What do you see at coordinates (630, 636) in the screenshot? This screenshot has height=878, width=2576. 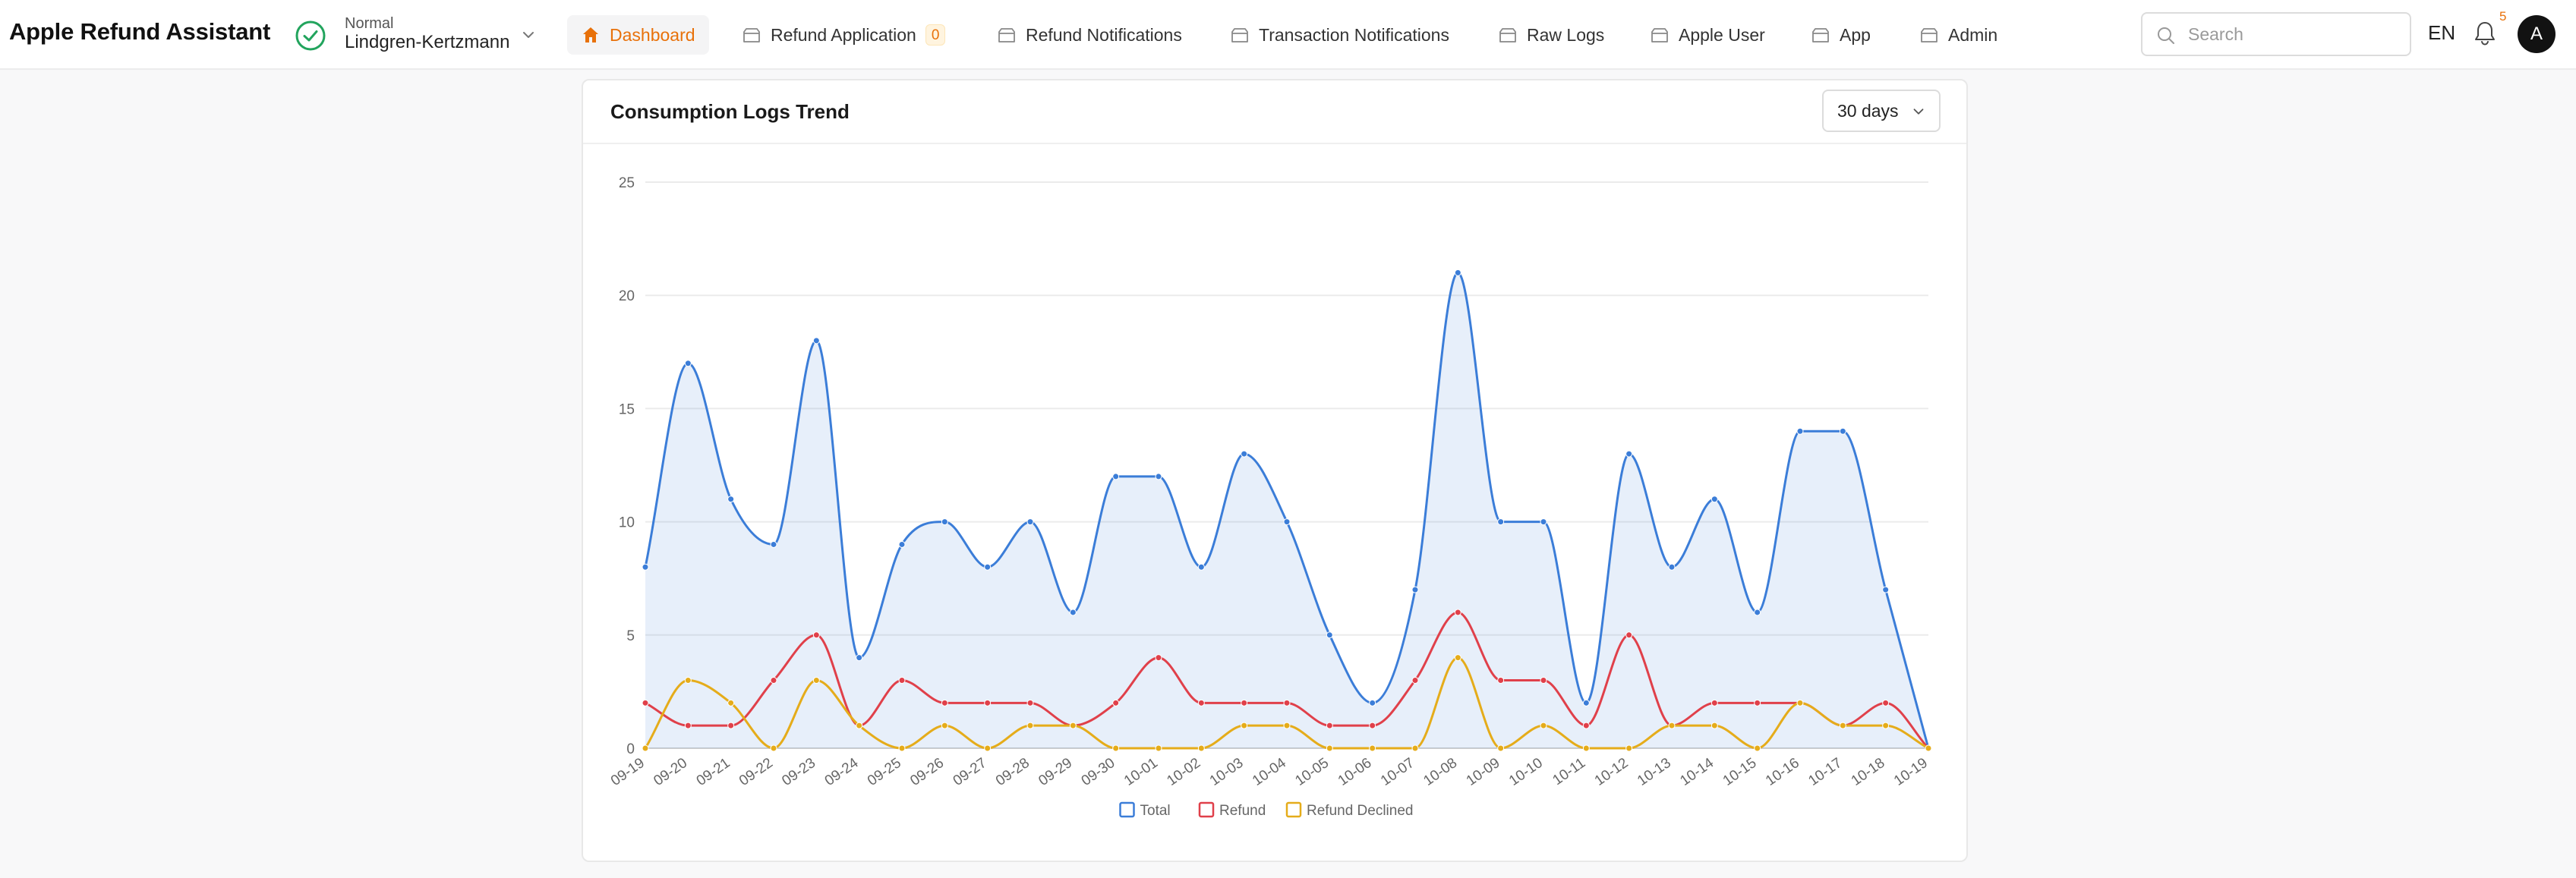 I see `y-tick-label: 5` at bounding box center [630, 636].